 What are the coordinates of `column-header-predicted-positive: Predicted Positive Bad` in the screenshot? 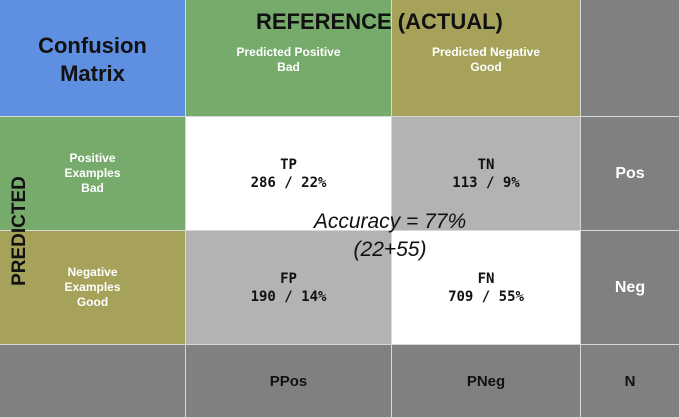 It's located at (289, 58).